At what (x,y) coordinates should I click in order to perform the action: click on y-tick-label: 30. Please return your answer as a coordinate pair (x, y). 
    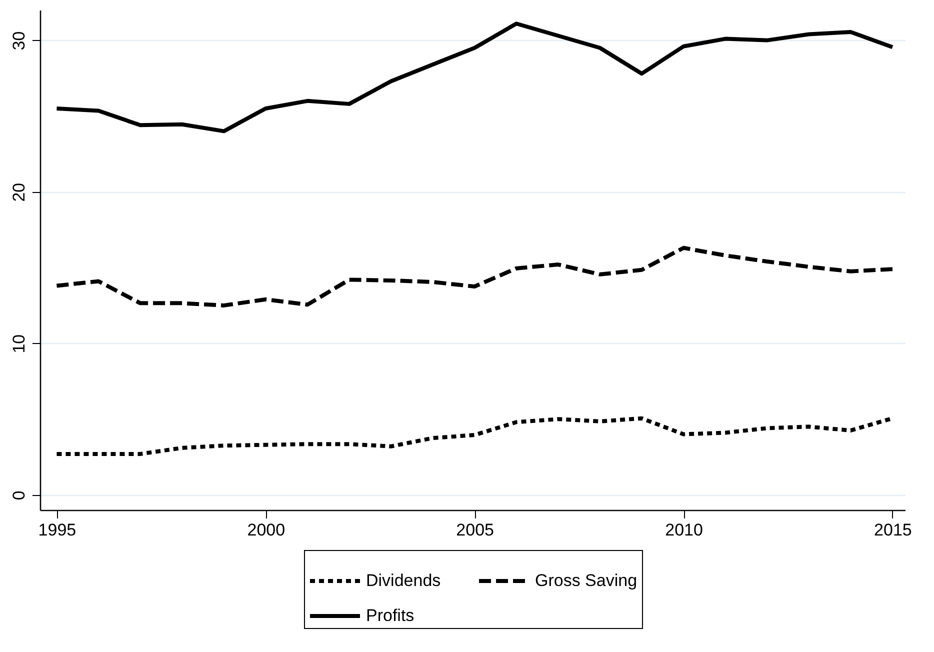
    Looking at the image, I should click on (19, 40).